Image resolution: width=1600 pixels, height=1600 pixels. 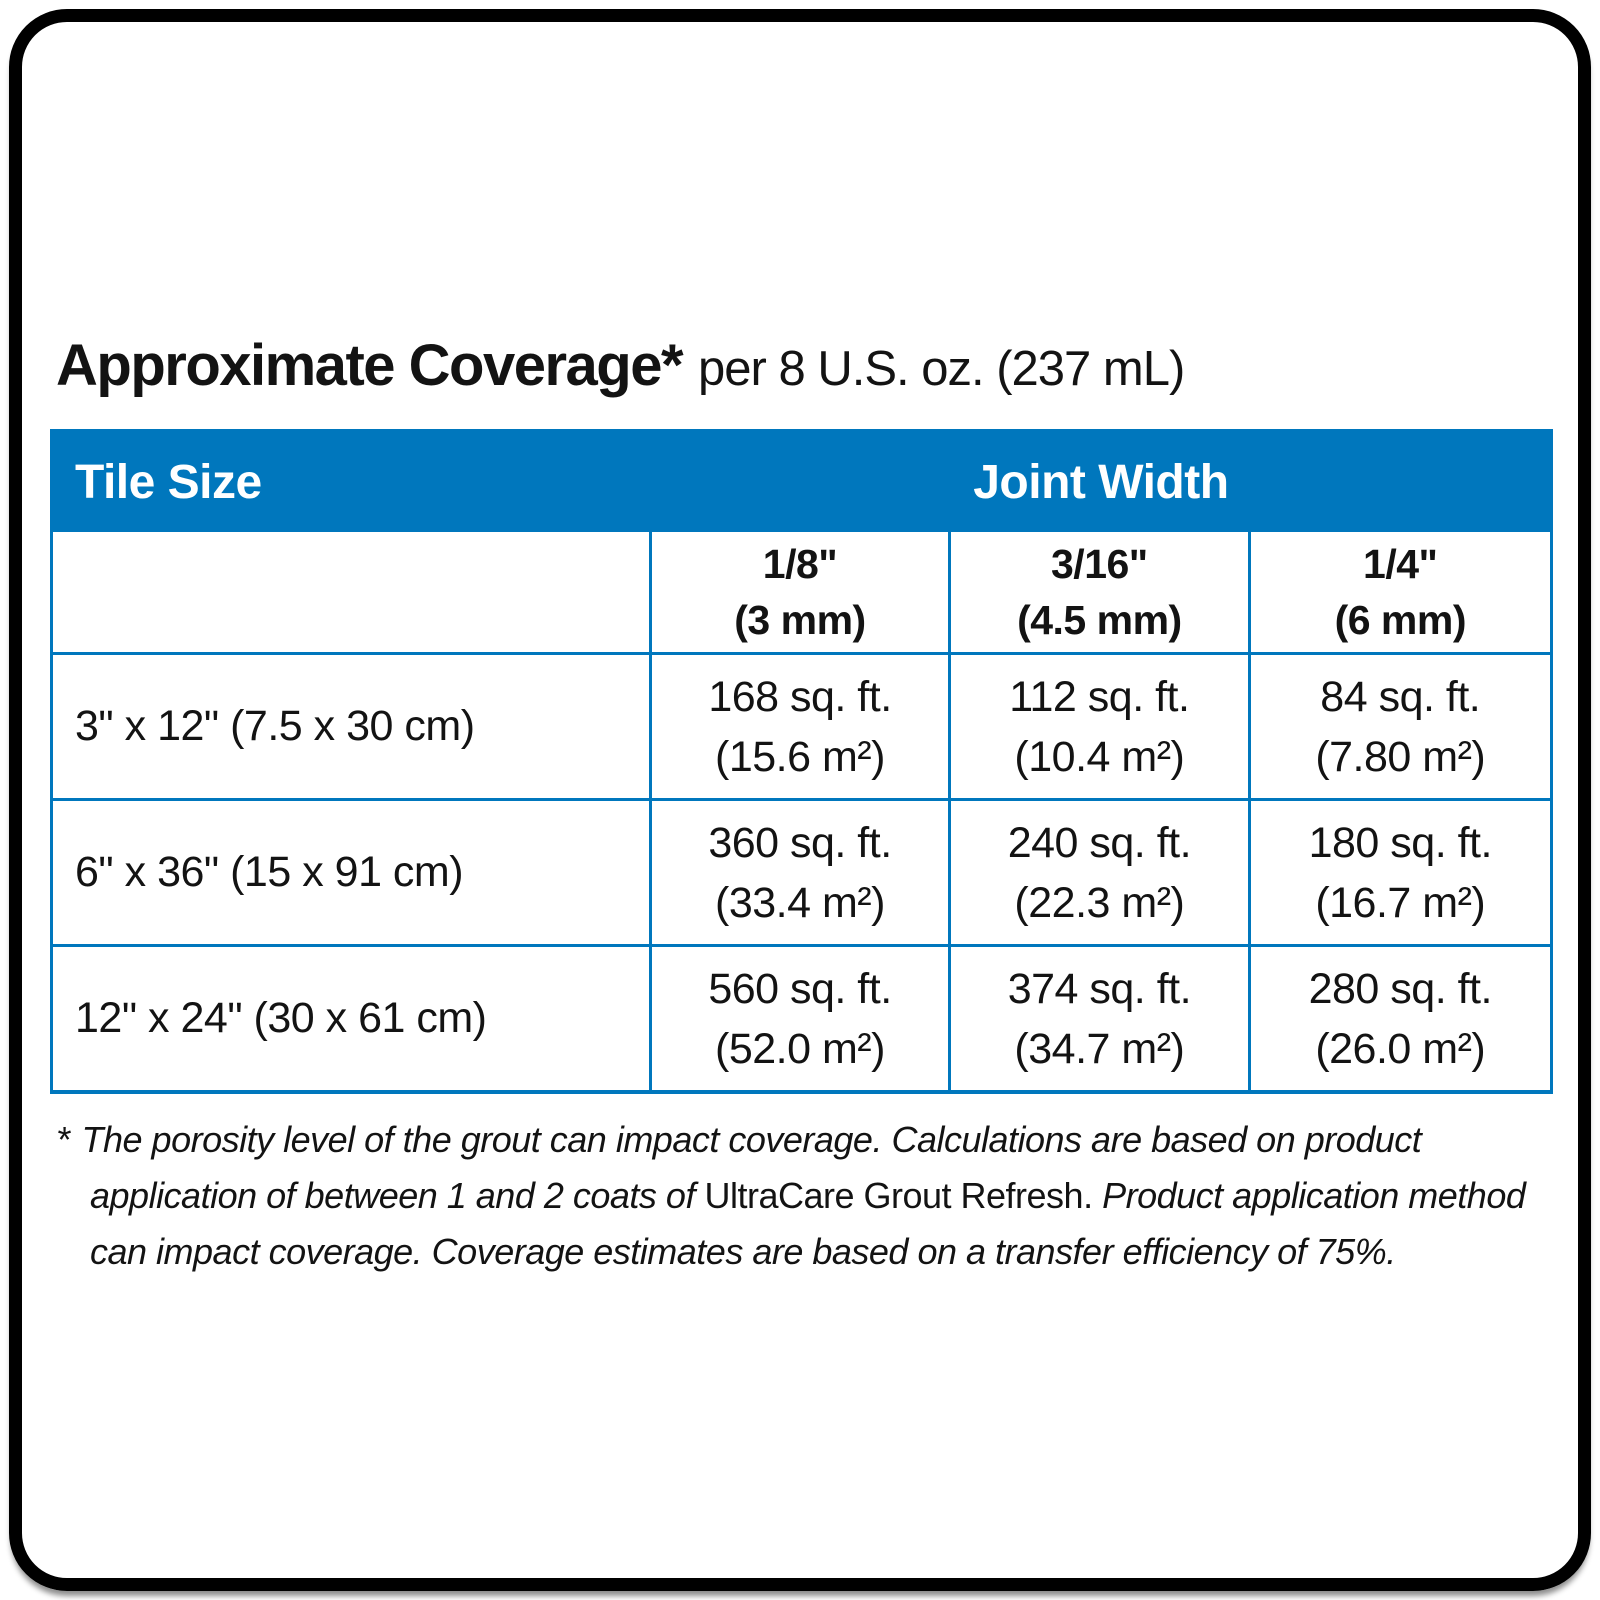 What do you see at coordinates (352, 1018) in the screenshot?
I see `tile-size-cell: 12" x 24" (30 x 61 cm)` at bounding box center [352, 1018].